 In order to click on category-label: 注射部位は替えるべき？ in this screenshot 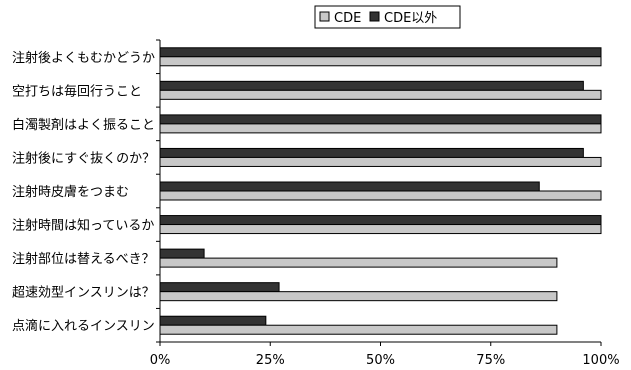, I will do `click(83, 259)`.